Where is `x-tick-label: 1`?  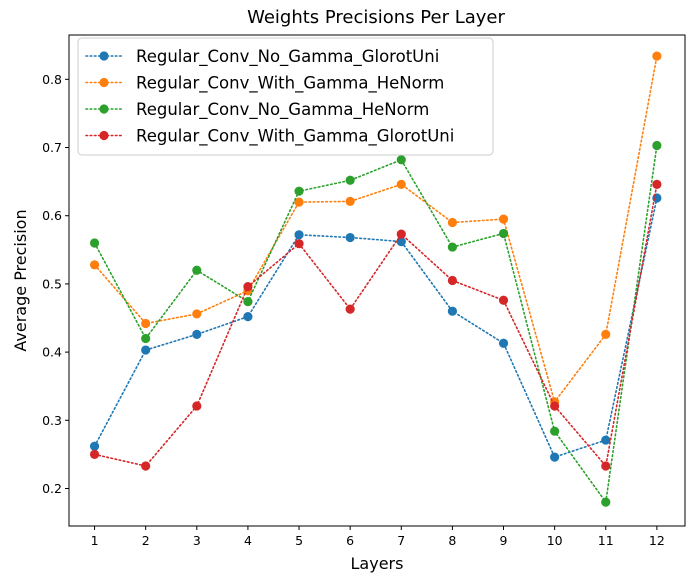 x-tick-label: 1 is located at coordinates (95, 540).